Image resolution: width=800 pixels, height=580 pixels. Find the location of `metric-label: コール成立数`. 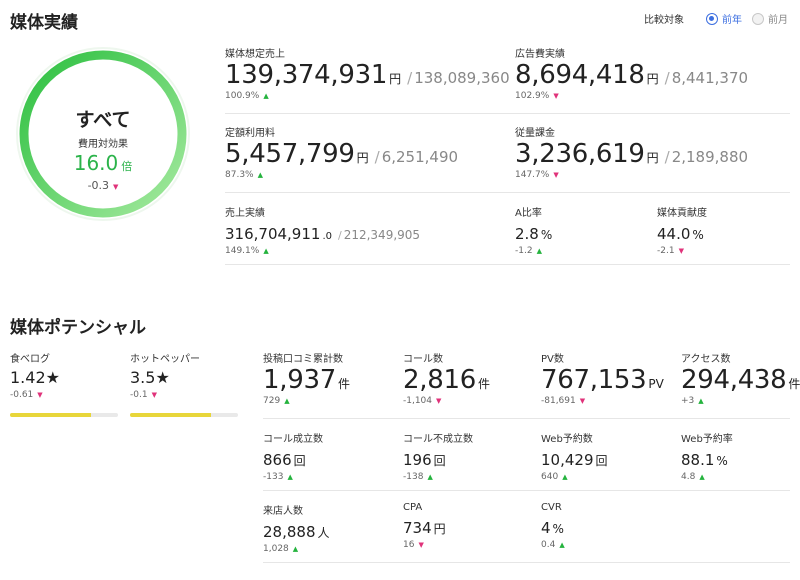

metric-label: コール成立数 is located at coordinates (293, 439).